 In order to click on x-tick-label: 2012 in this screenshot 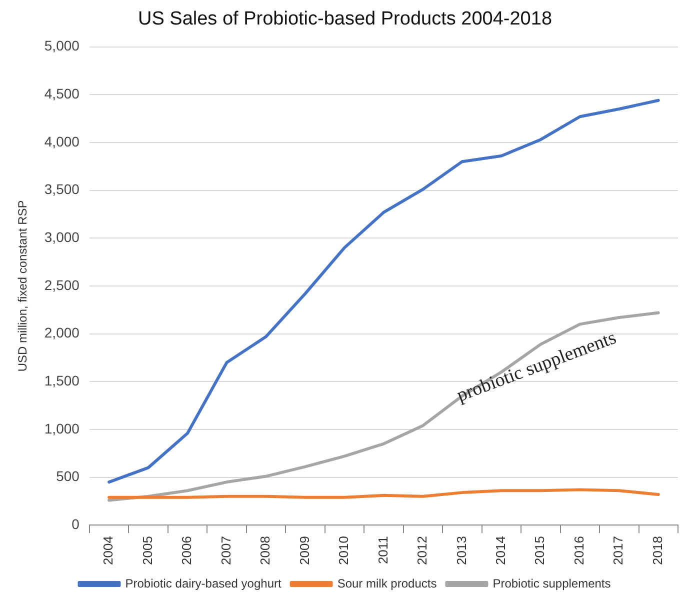, I will do `click(422, 550)`.